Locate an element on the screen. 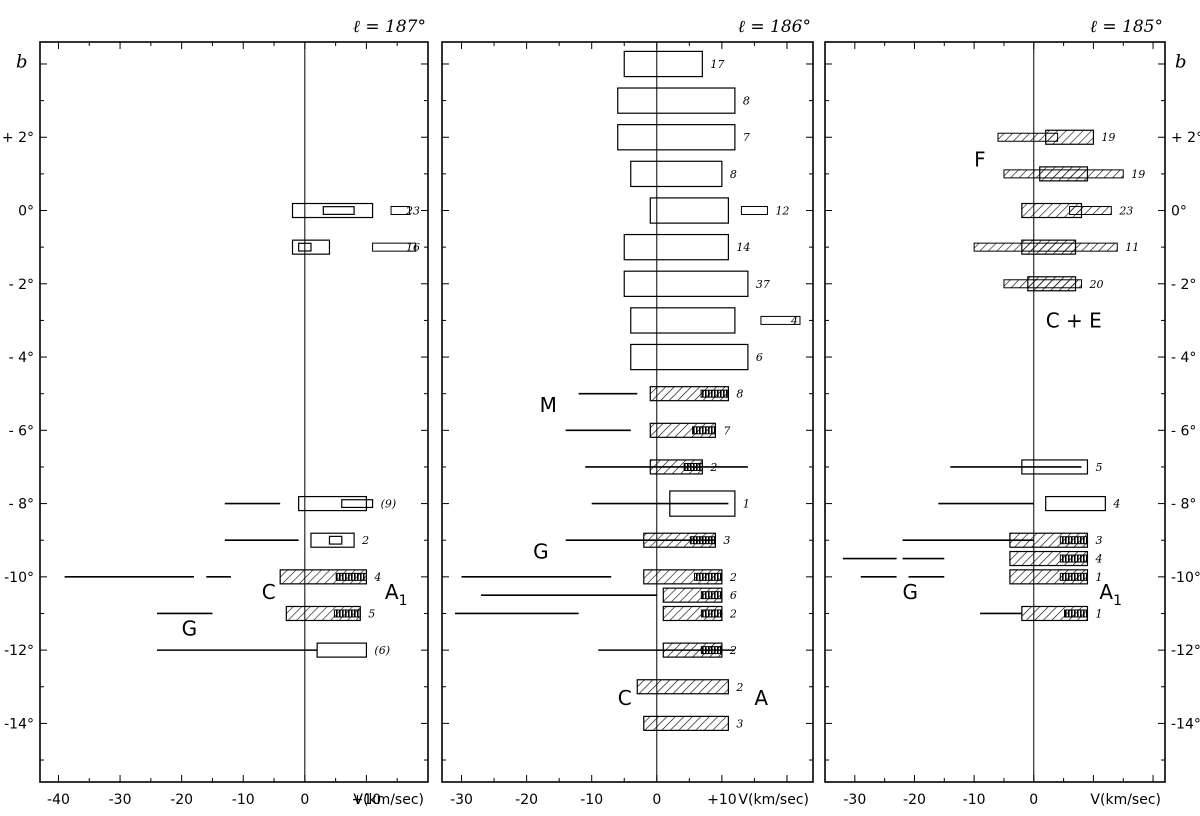 This screenshot has width=1200, height=816. component-label: A is located at coordinates (761, 698).